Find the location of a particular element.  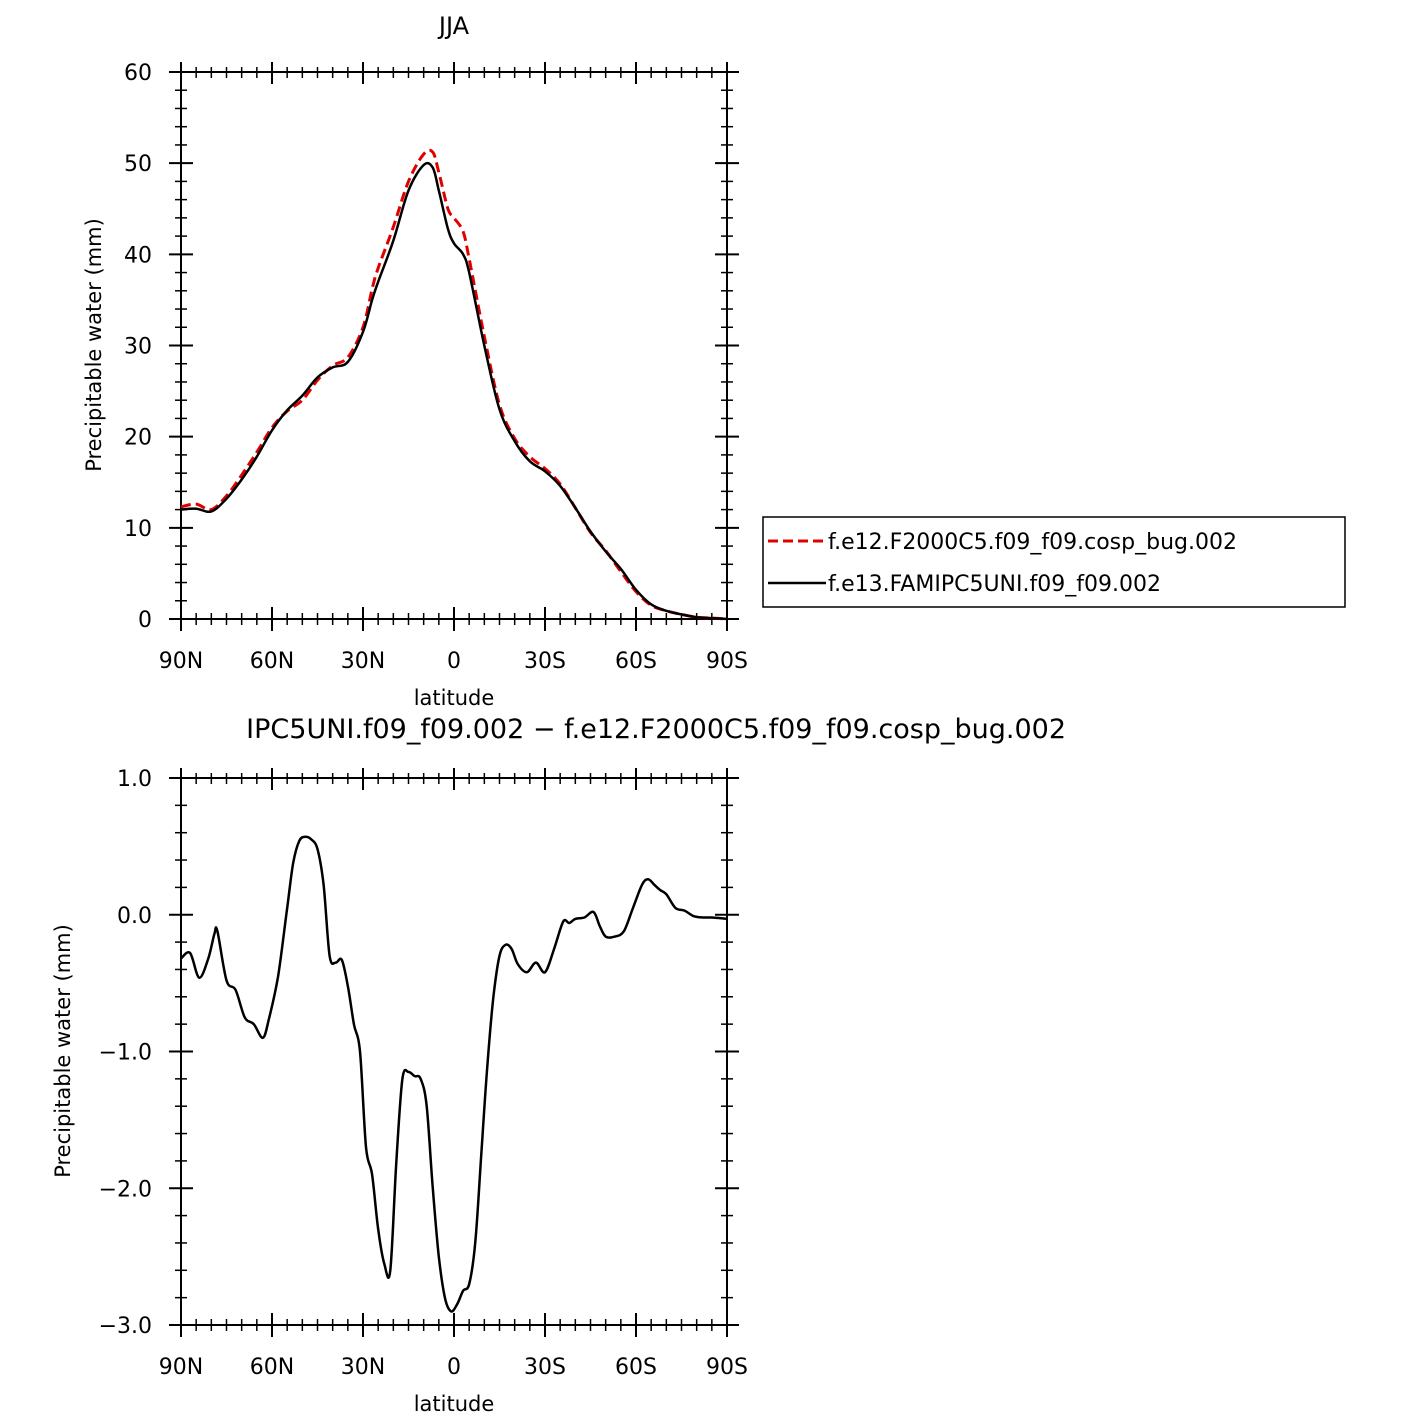

chart-title: JJA is located at coordinates (453, 26).